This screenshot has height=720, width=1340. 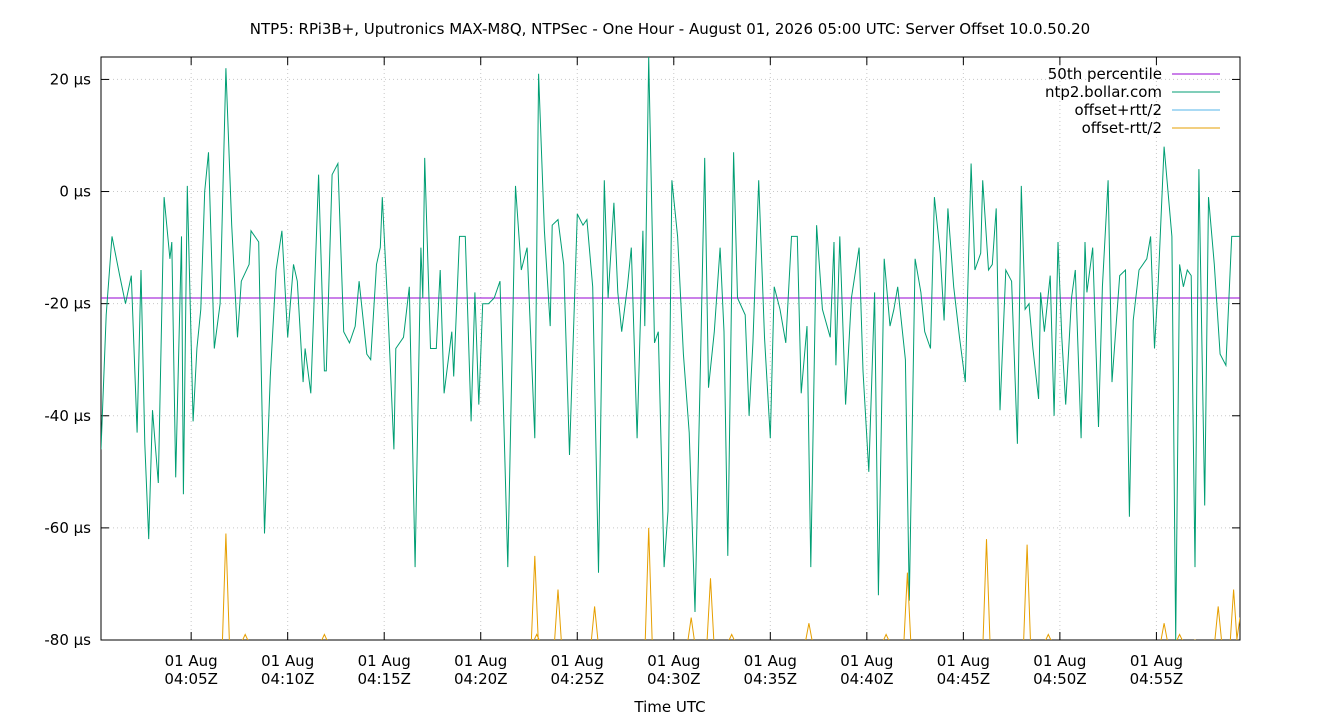 I want to click on x-axis-label: Time UTC, so click(x=669, y=707).